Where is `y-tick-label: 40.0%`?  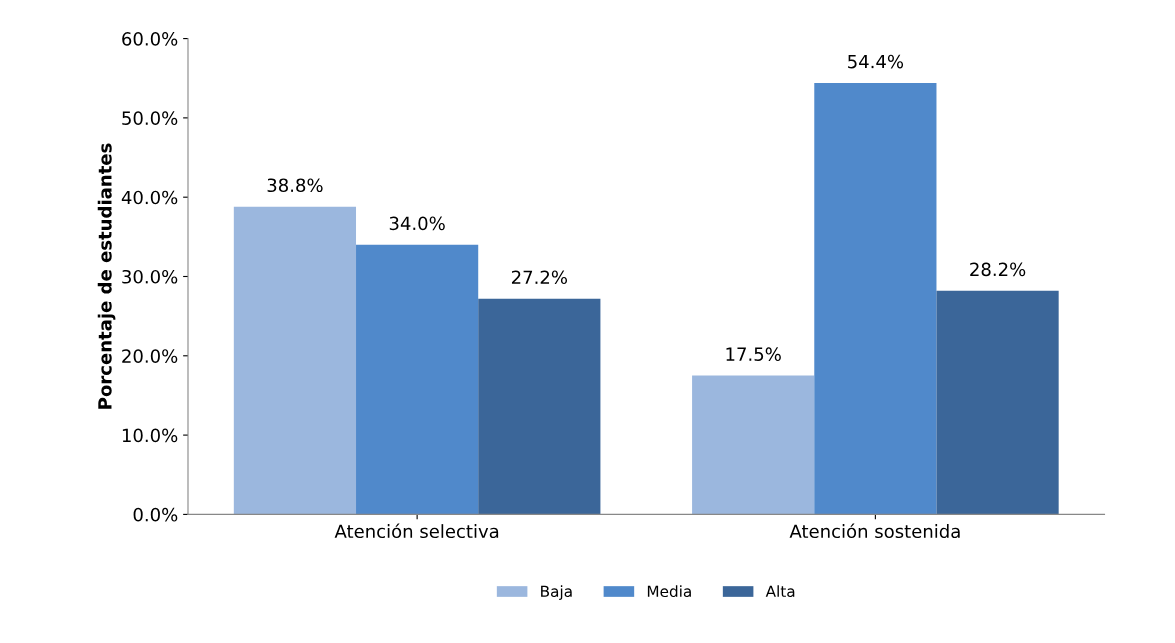
y-tick-label: 40.0% is located at coordinates (149, 197).